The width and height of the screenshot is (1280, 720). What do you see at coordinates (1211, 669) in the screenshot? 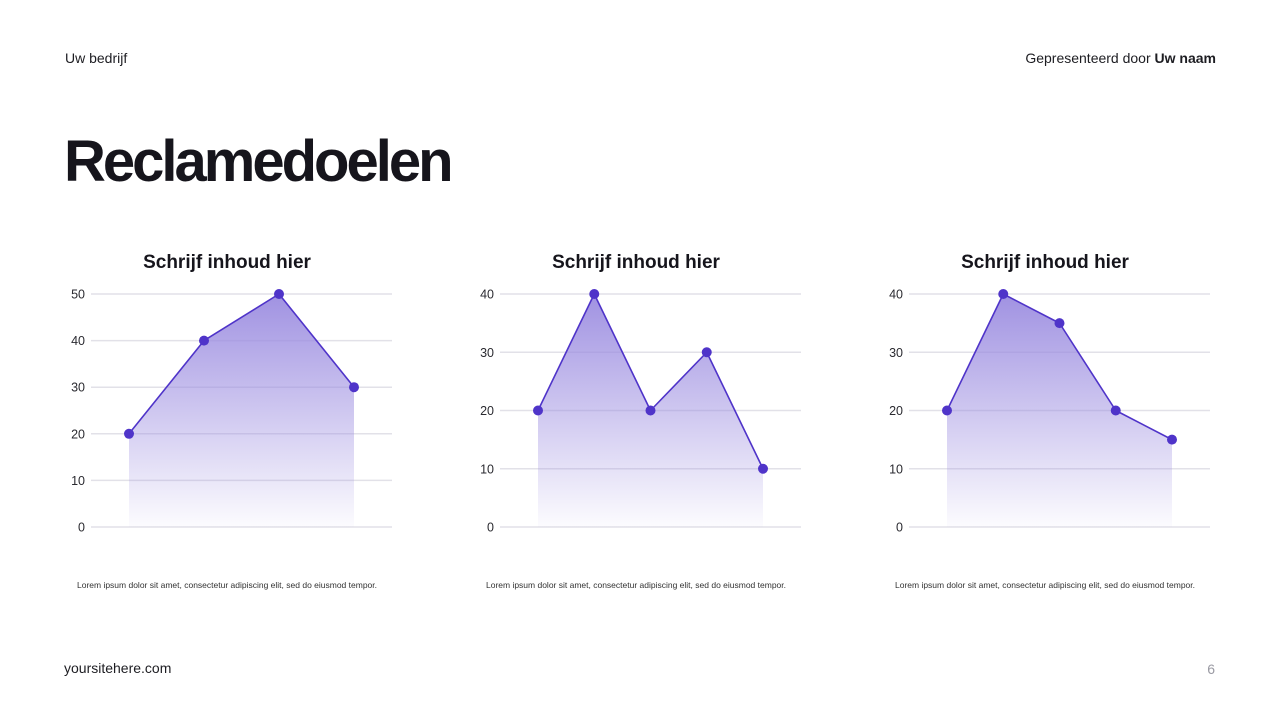
I see `page-number: 6` at bounding box center [1211, 669].